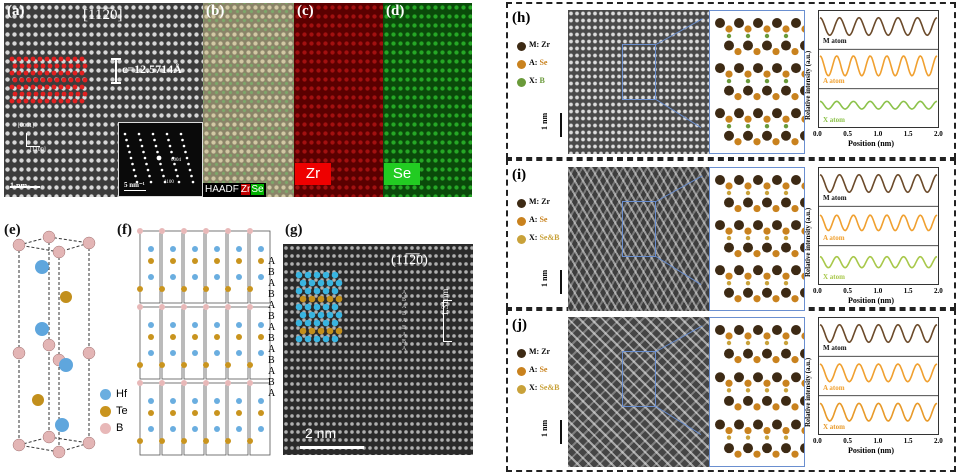 The width and height of the screenshot is (958, 474). What do you see at coordinates (938, 441) in the screenshot?
I see `x-tick-label: 2.0` at bounding box center [938, 441].